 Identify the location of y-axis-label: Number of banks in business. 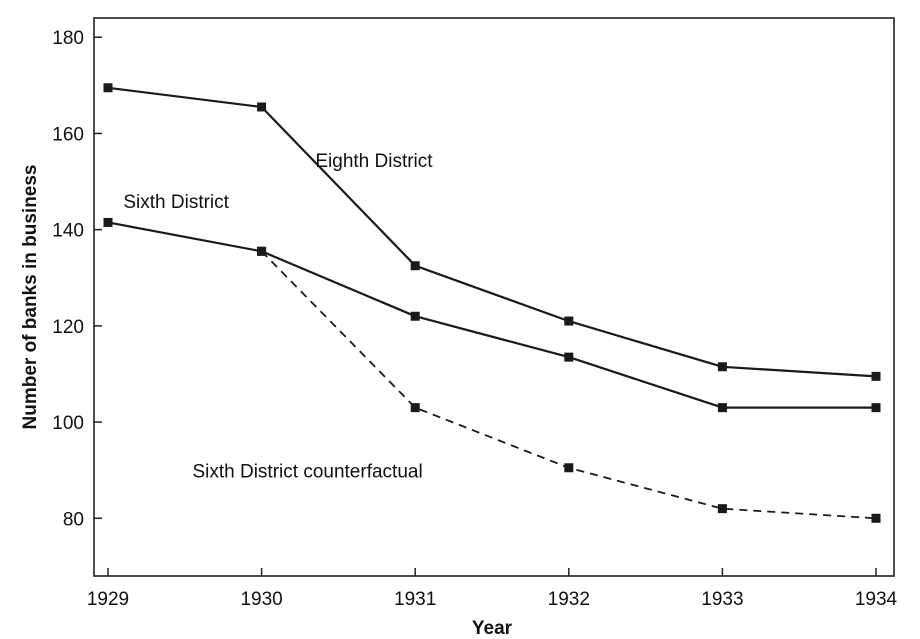
(30, 297).